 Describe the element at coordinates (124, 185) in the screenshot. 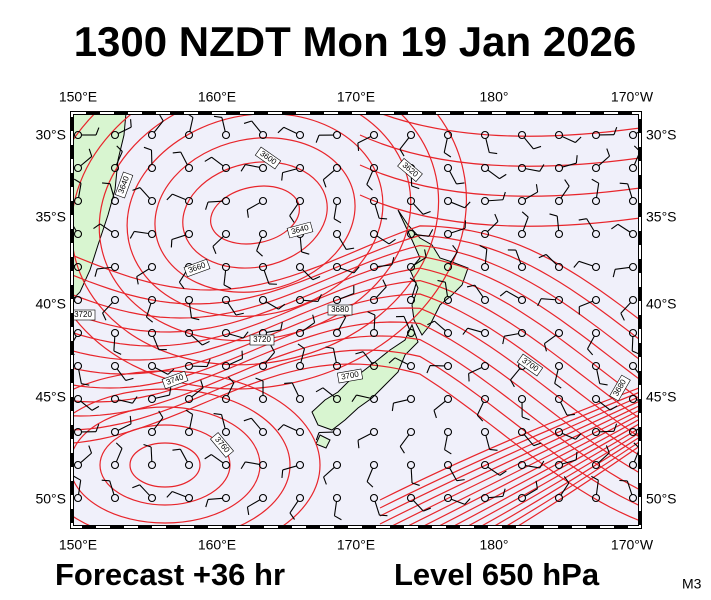

I see `contour-label: 3640` at that location.